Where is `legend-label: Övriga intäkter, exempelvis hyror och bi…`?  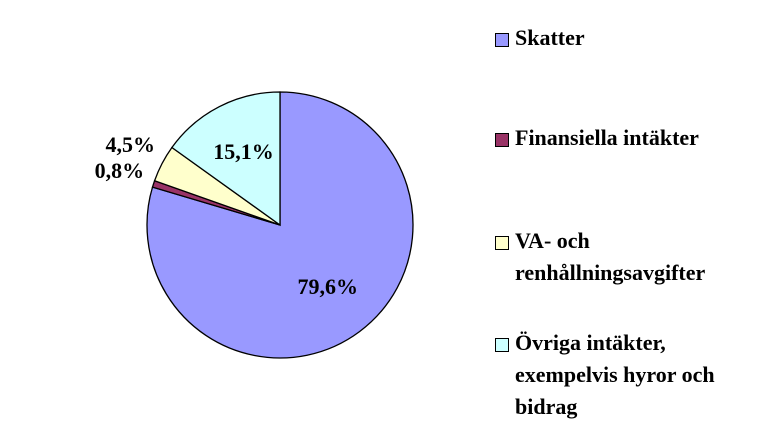
legend-label: Övriga intäkter, exempelvis hyror och bi… is located at coordinates (615, 374).